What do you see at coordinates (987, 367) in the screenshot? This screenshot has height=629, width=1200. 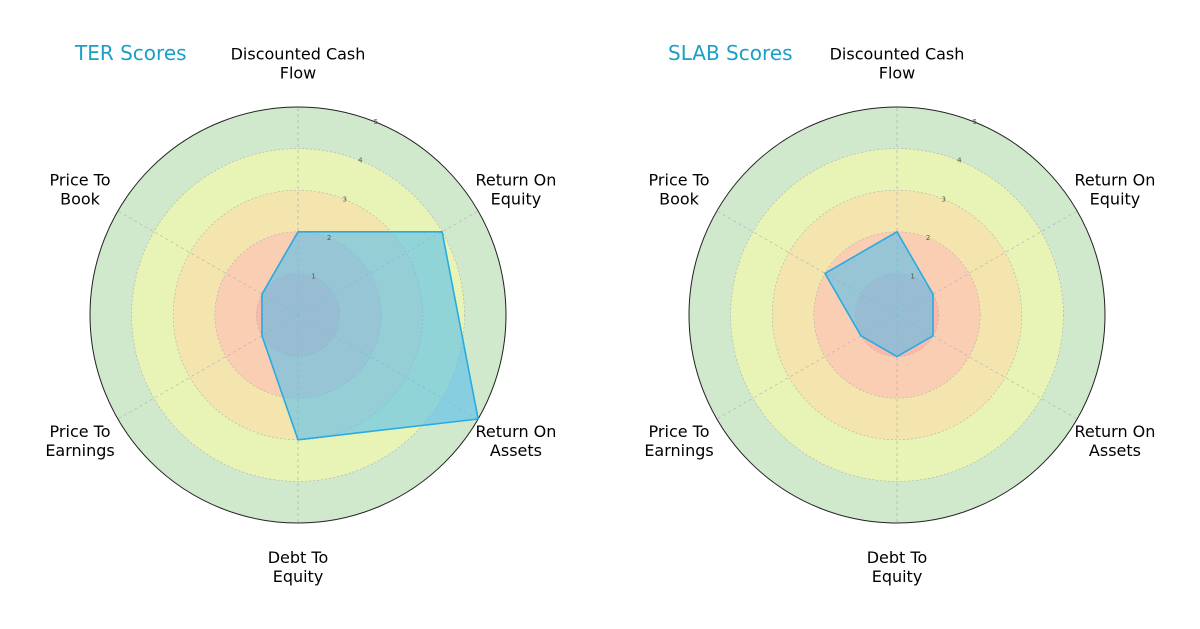 I see `spoke-return-on-assets` at bounding box center [987, 367].